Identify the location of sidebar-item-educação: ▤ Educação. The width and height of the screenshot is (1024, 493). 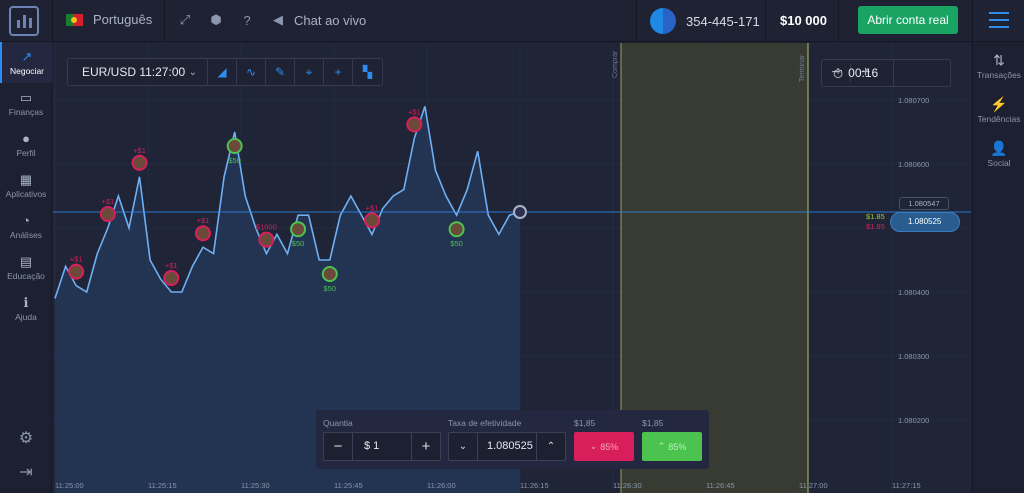
(26, 267).